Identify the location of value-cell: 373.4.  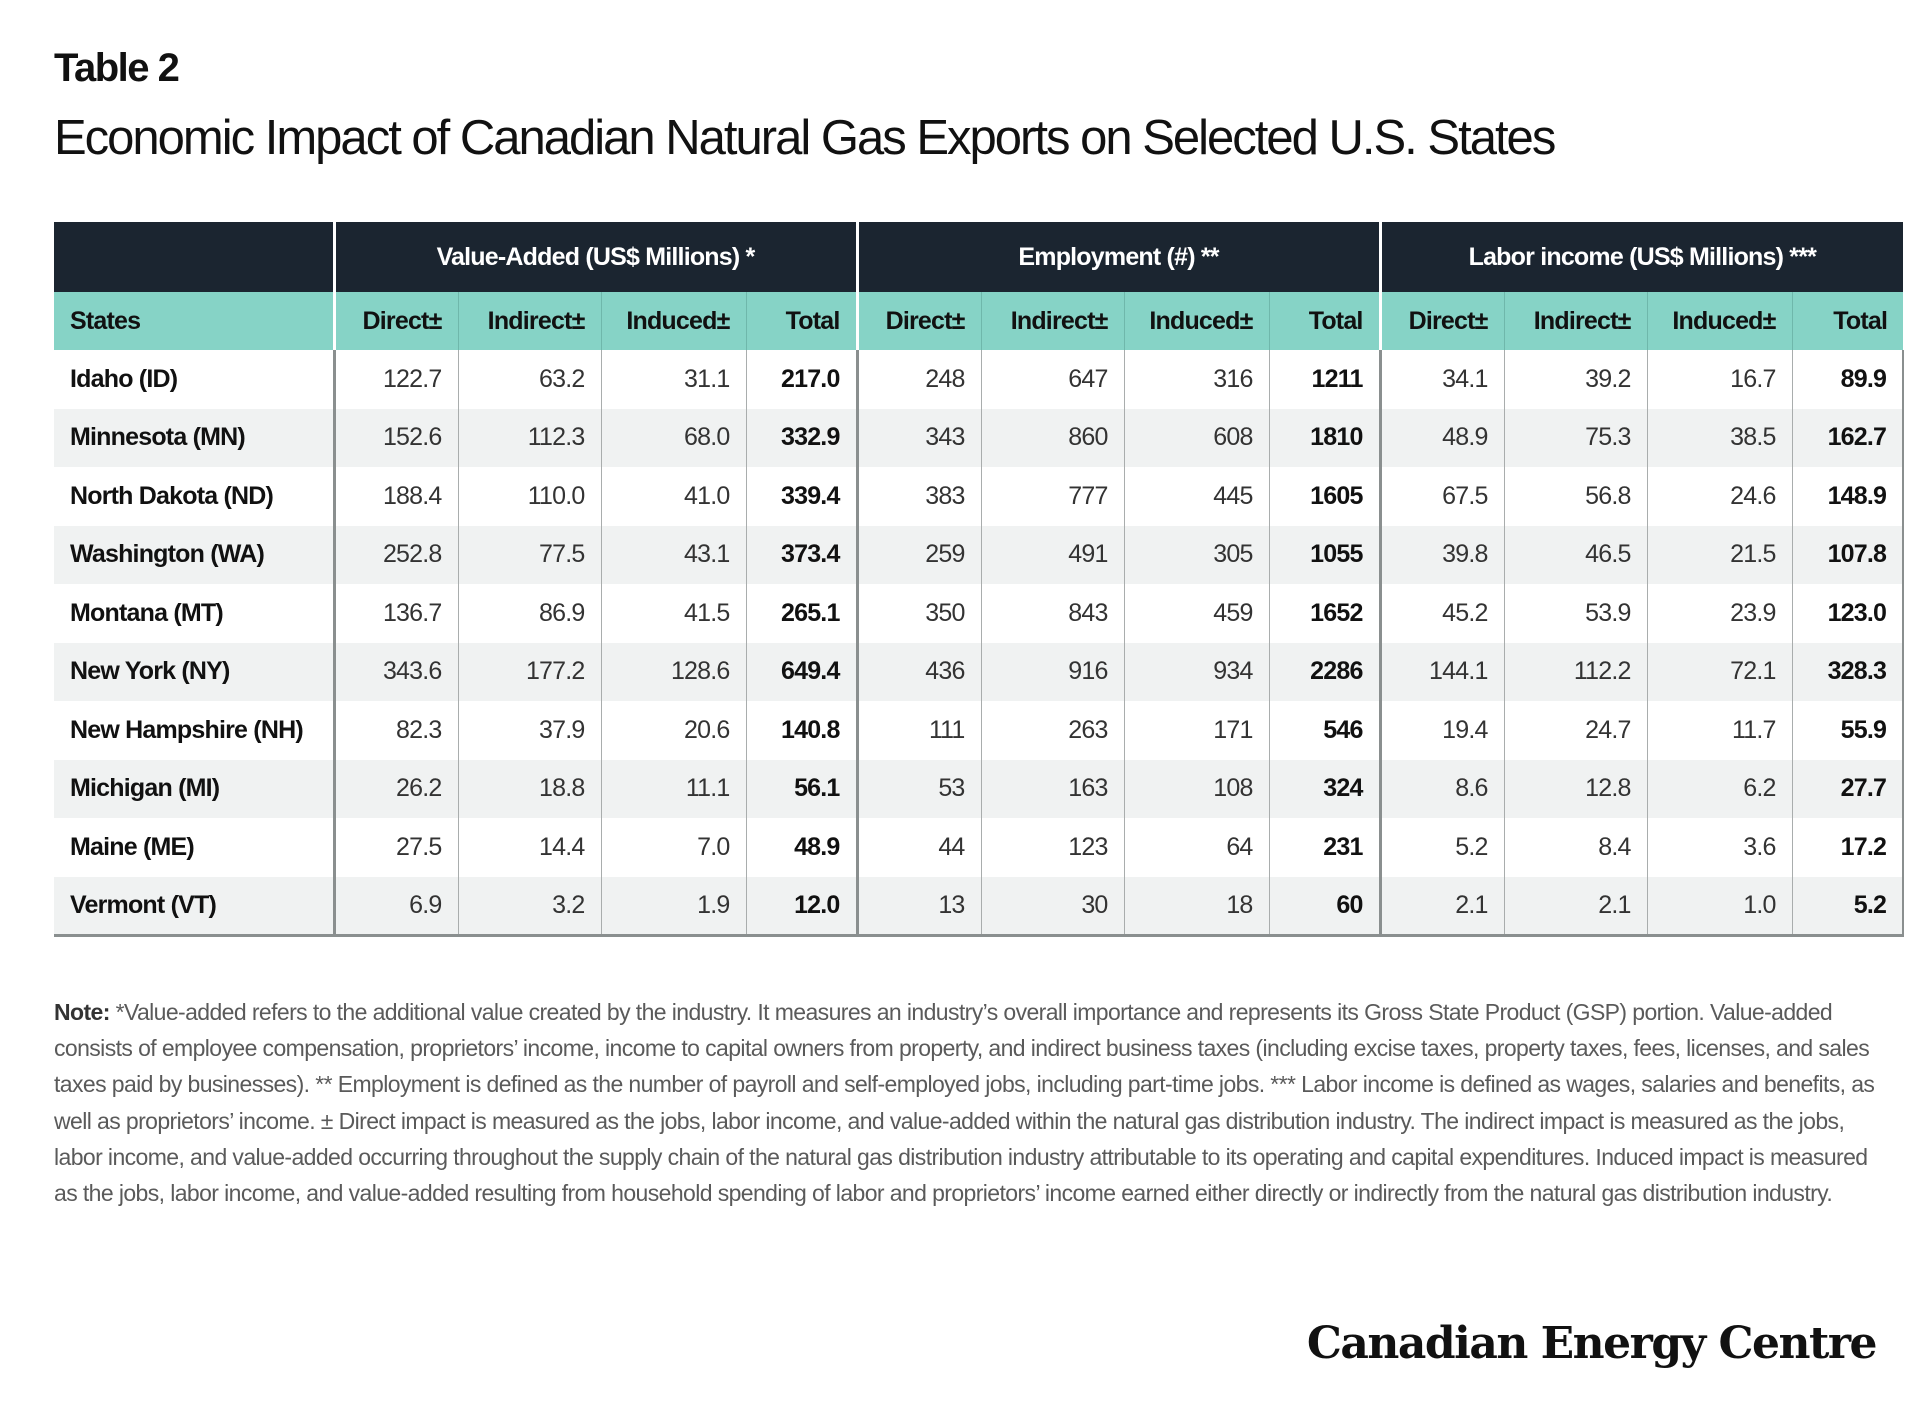
(801, 554).